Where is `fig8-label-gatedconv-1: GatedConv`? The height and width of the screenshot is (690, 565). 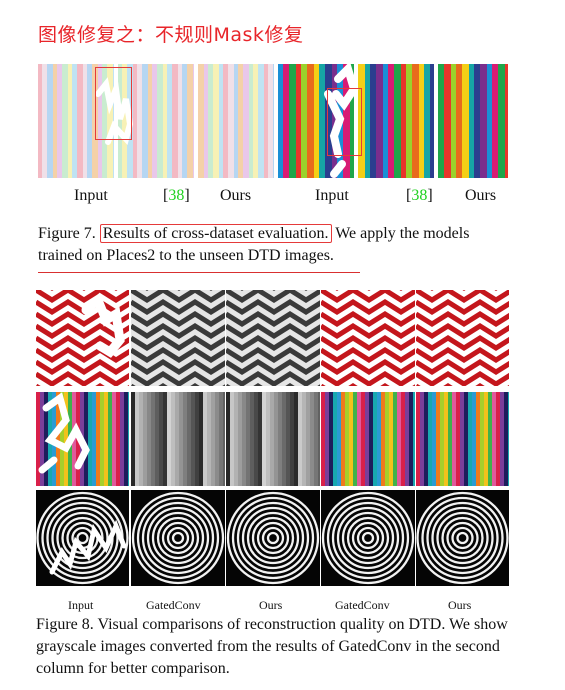 fig8-label-gatedconv-1: GatedConv is located at coordinates (173, 605).